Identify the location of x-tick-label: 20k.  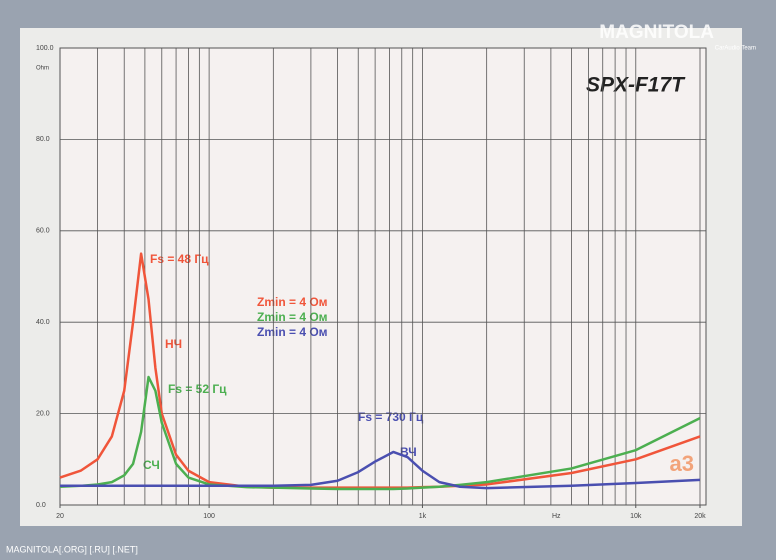
(700, 516).